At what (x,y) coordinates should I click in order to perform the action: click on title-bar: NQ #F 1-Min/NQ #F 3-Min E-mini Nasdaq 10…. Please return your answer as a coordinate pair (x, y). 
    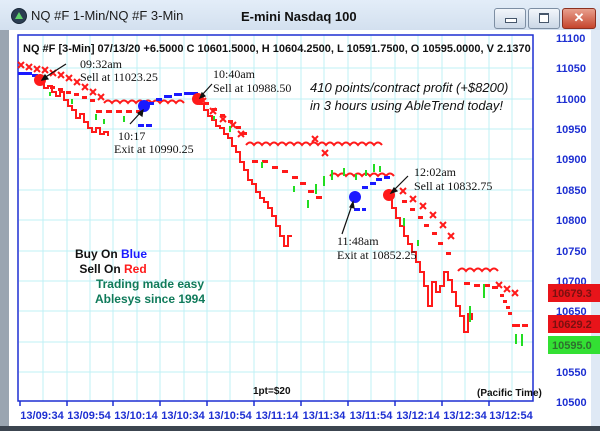
    Looking at the image, I should click on (300, 15).